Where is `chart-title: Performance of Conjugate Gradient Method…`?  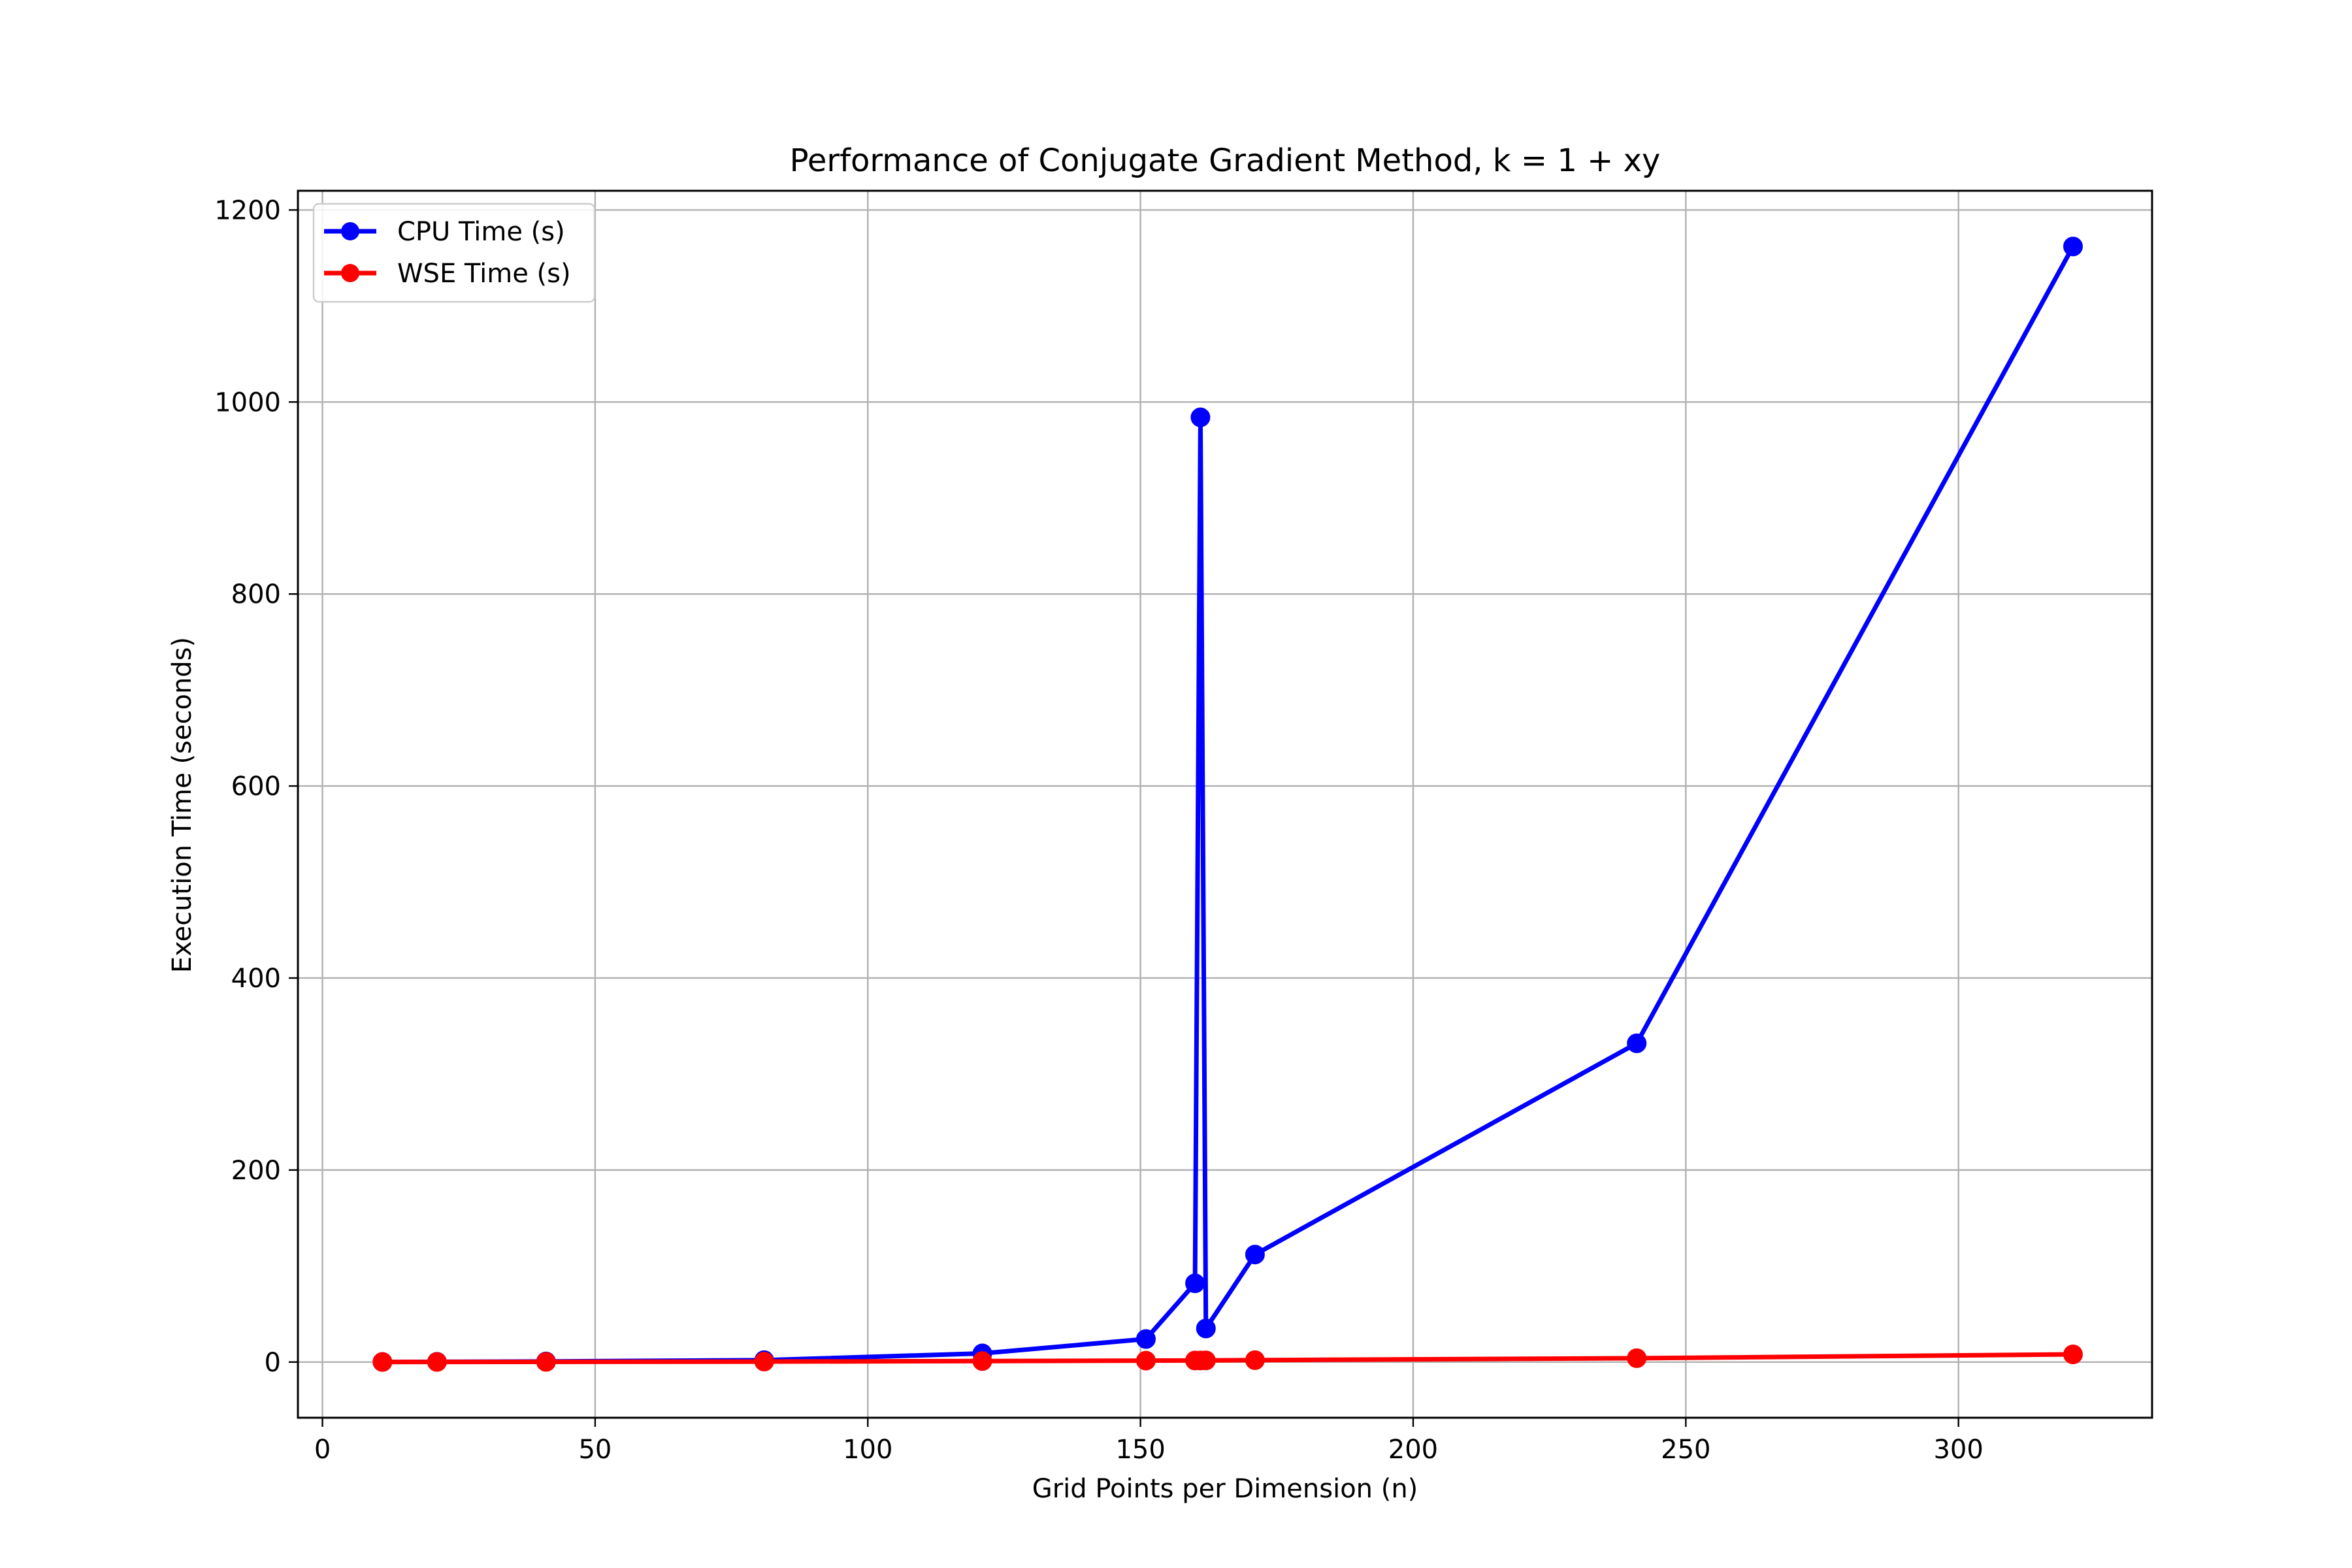
chart-title: Performance of Conjugate Gradient Method… is located at coordinates (1225, 160).